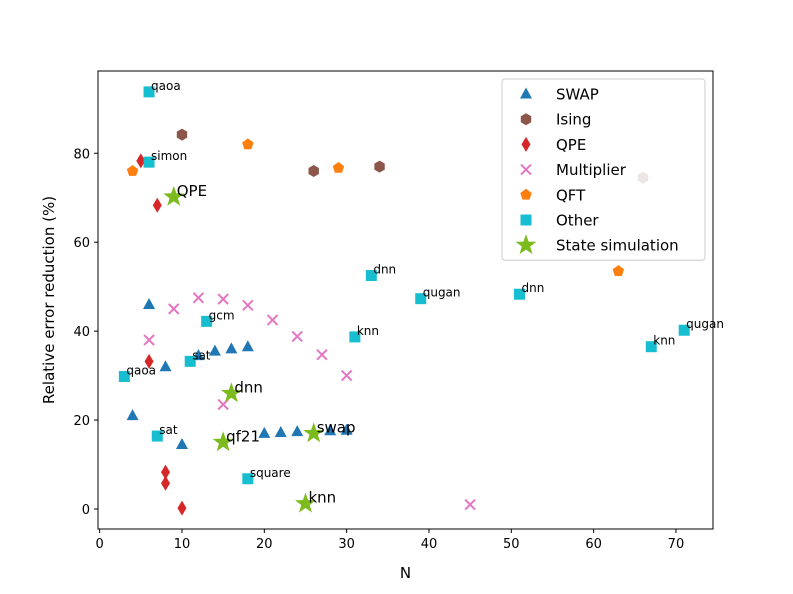  Describe the element at coordinates (405, 573) in the screenshot. I see `x-axis-label: N` at that location.